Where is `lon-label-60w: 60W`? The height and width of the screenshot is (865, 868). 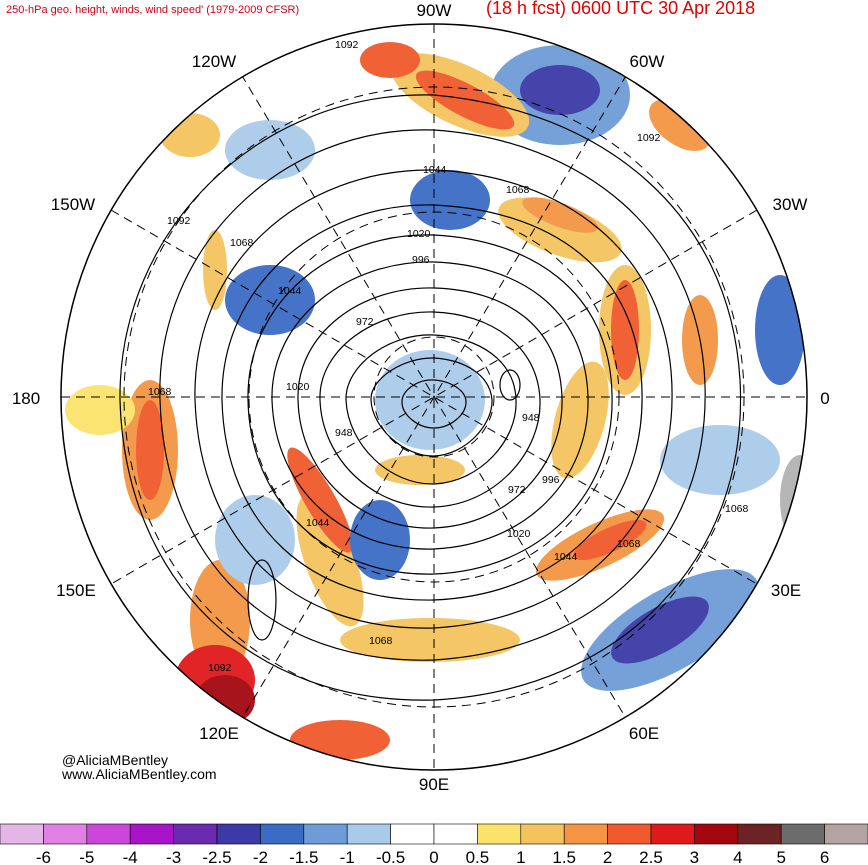 lon-label-60w: 60W is located at coordinates (647, 61).